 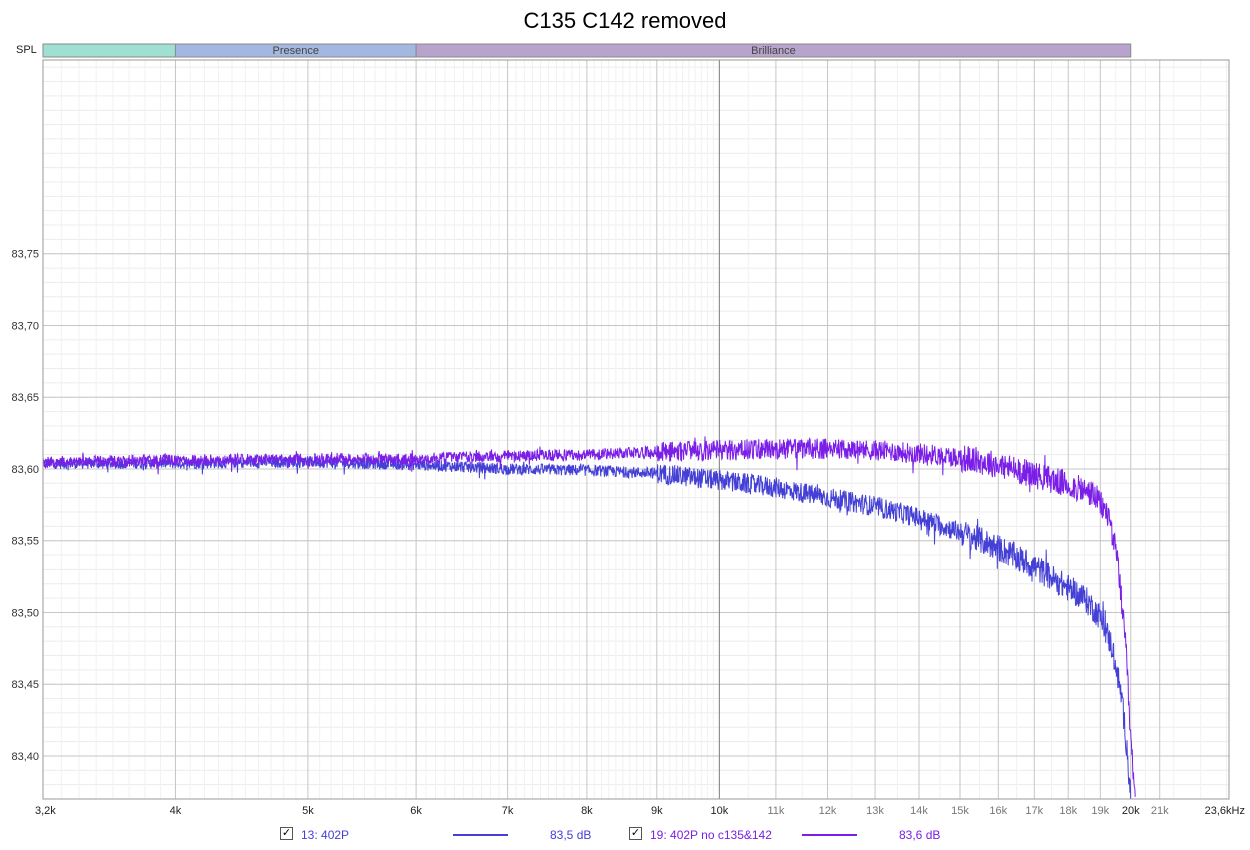 What do you see at coordinates (308, 811) in the screenshot?
I see `x-tick-label: 5k` at bounding box center [308, 811].